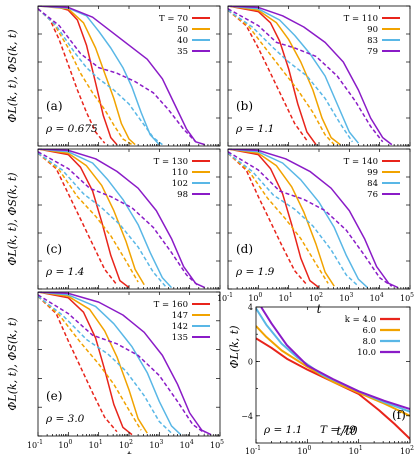 The height and width of the screenshot is (454, 415). What do you see at coordinates (180, 173) in the screenshot?
I see `legend-entry: 110` at bounding box center [180, 173].